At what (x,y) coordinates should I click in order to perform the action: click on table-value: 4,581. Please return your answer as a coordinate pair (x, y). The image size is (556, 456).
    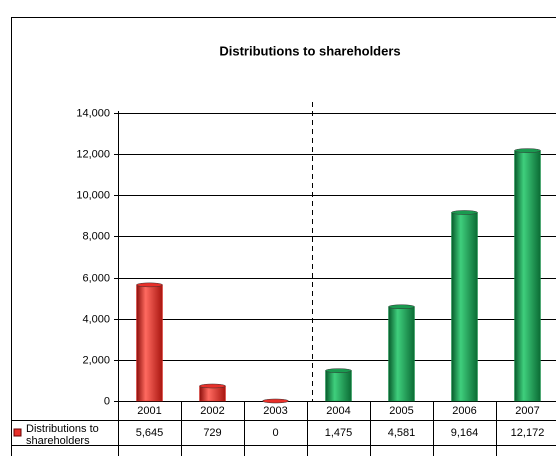
    Looking at the image, I should click on (402, 433).